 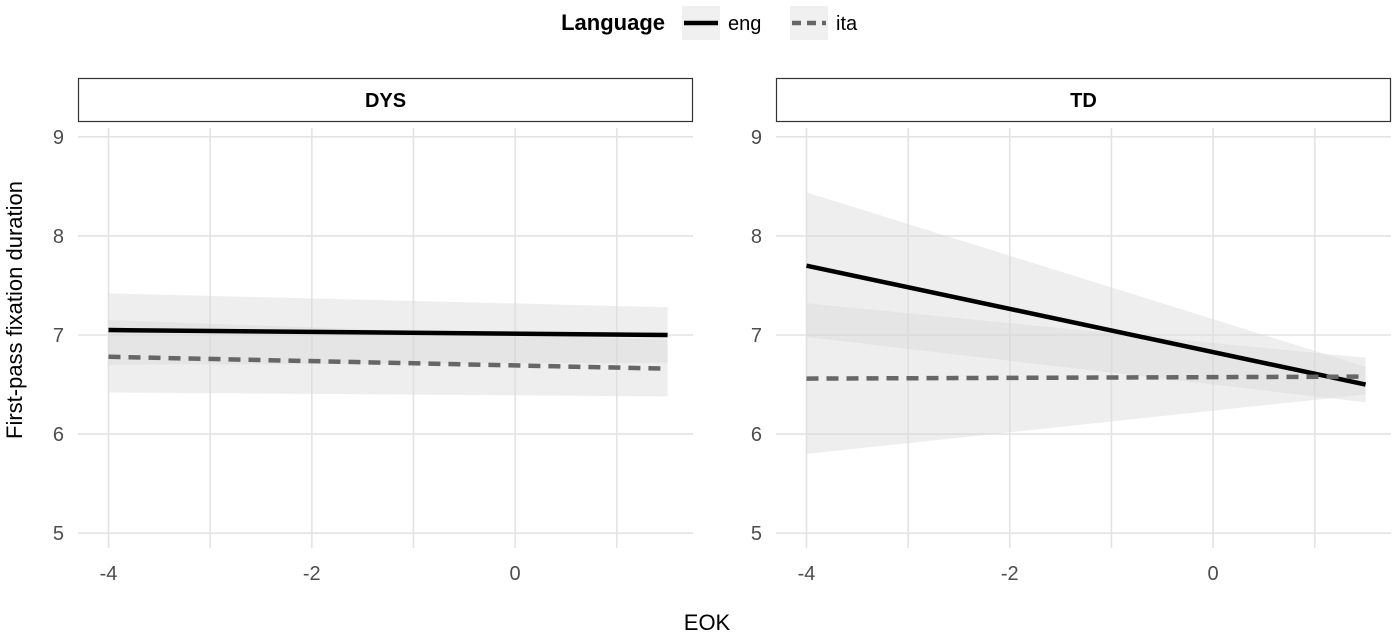 What do you see at coordinates (613, 22) in the screenshot?
I see `legend-title: Language` at bounding box center [613, 22].